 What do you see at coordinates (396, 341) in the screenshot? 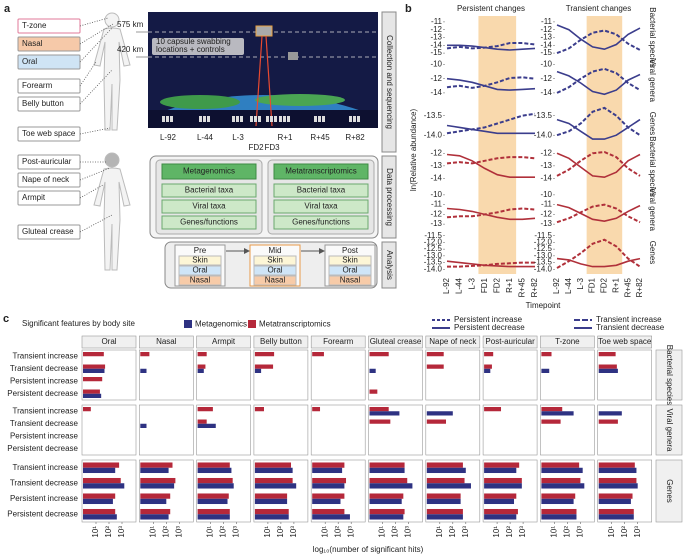
I see `site-header-label: Gluteal crease` at bounding box center [396, 341].